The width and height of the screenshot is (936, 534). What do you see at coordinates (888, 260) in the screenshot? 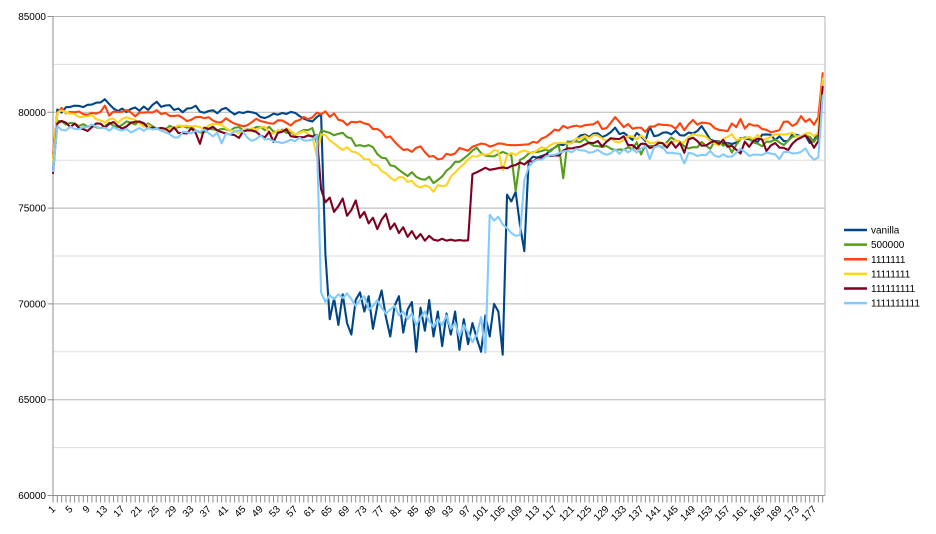
I see `svg-text: 1111111` at bounding box center [888, 260].